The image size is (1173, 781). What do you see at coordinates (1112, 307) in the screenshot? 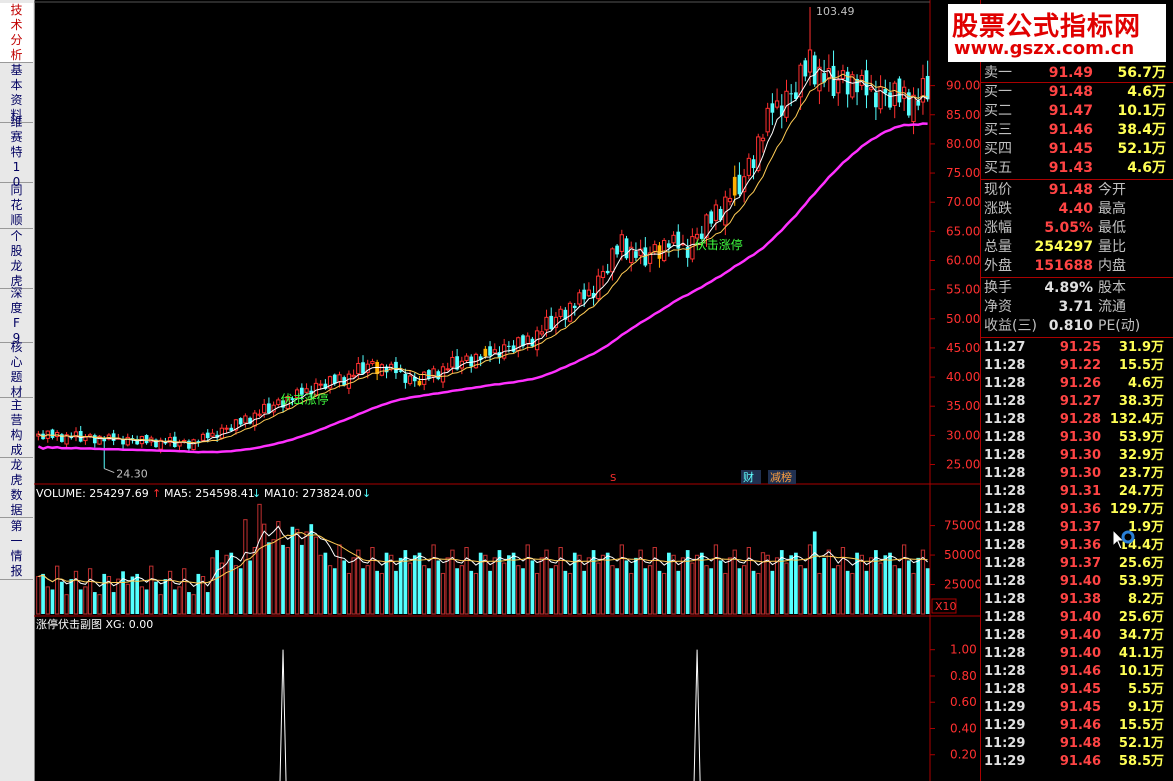
I see `stat-label2: 流通` at bounding box center [1112, 307].